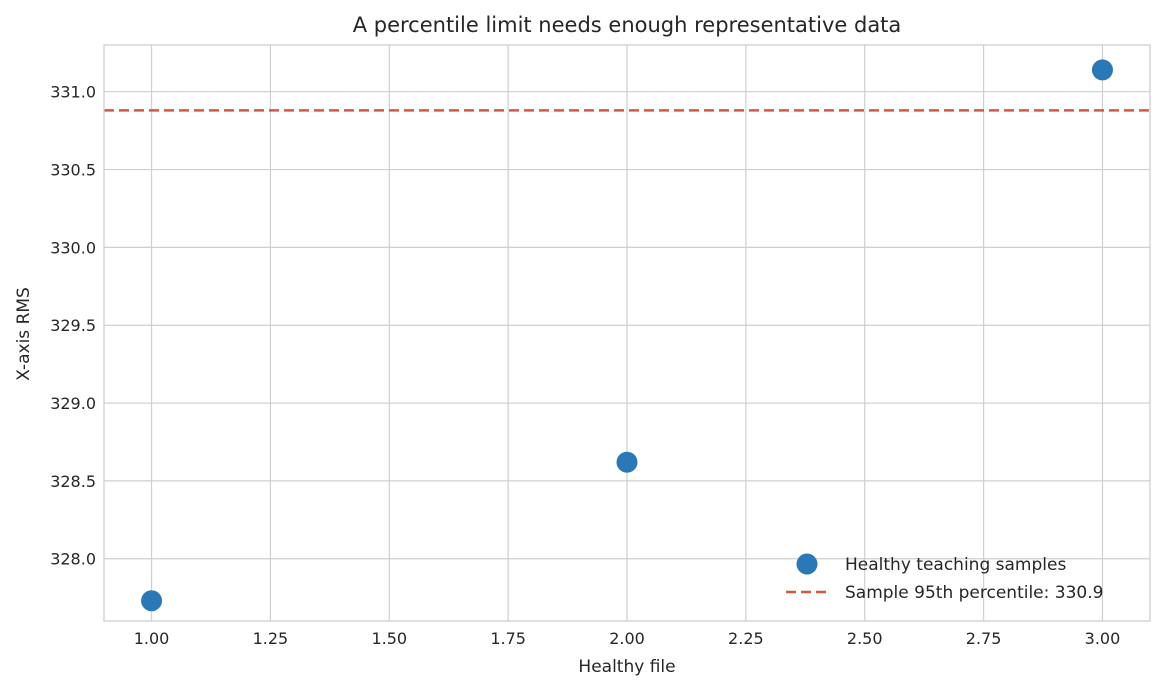 The width and height of the screenshot is (1165, 692). Describe the element at coordinates (974, 593) in the screenshot. I see `legend-label-percentile: Sample 95th percentile: 330.9` at that location.